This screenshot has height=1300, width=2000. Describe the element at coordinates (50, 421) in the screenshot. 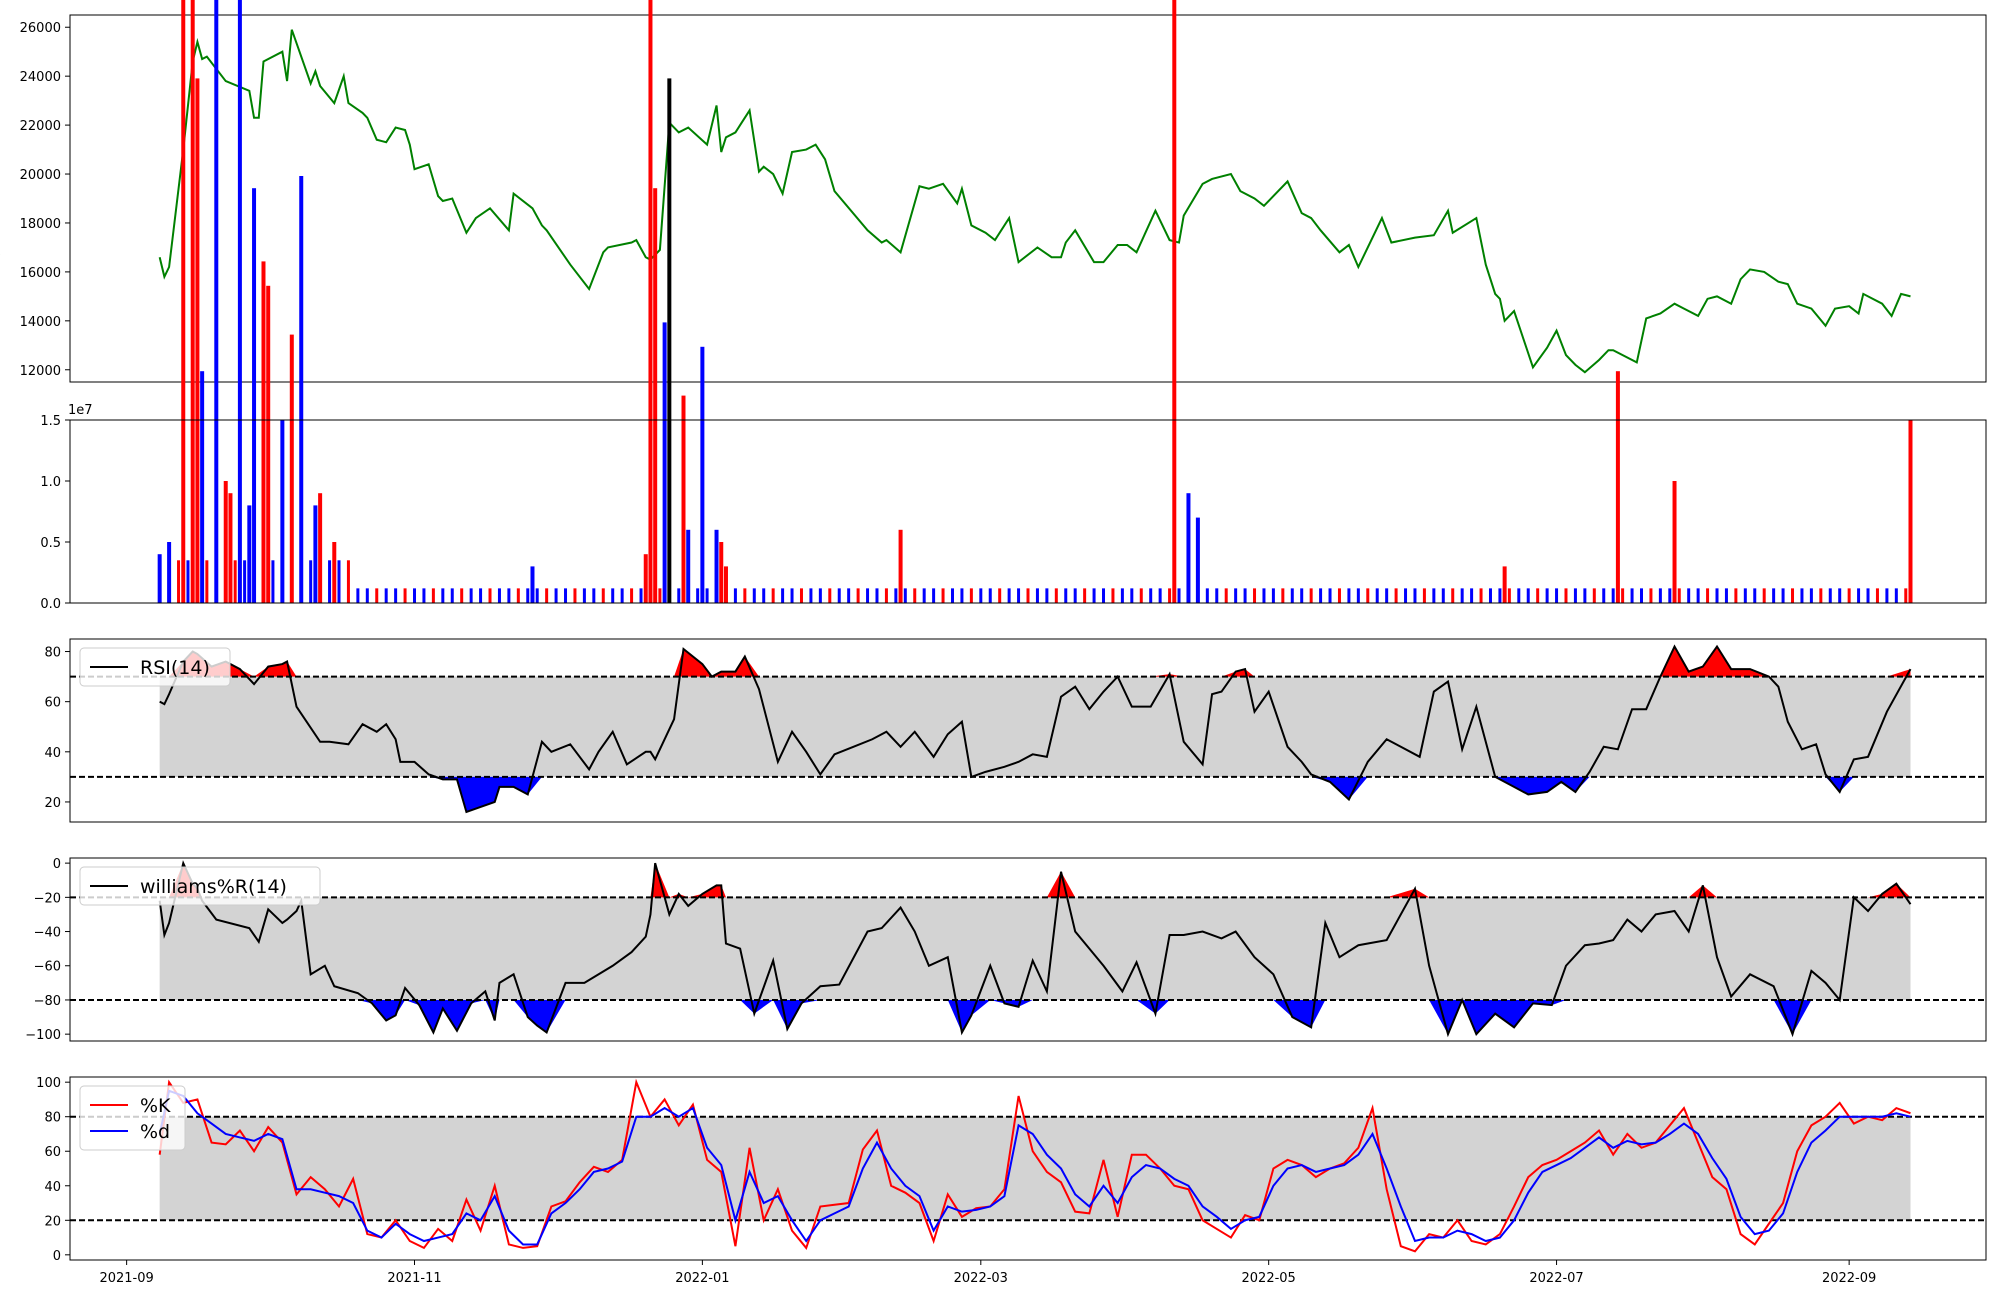

I see `y-tick-label: 1.5` at that location.